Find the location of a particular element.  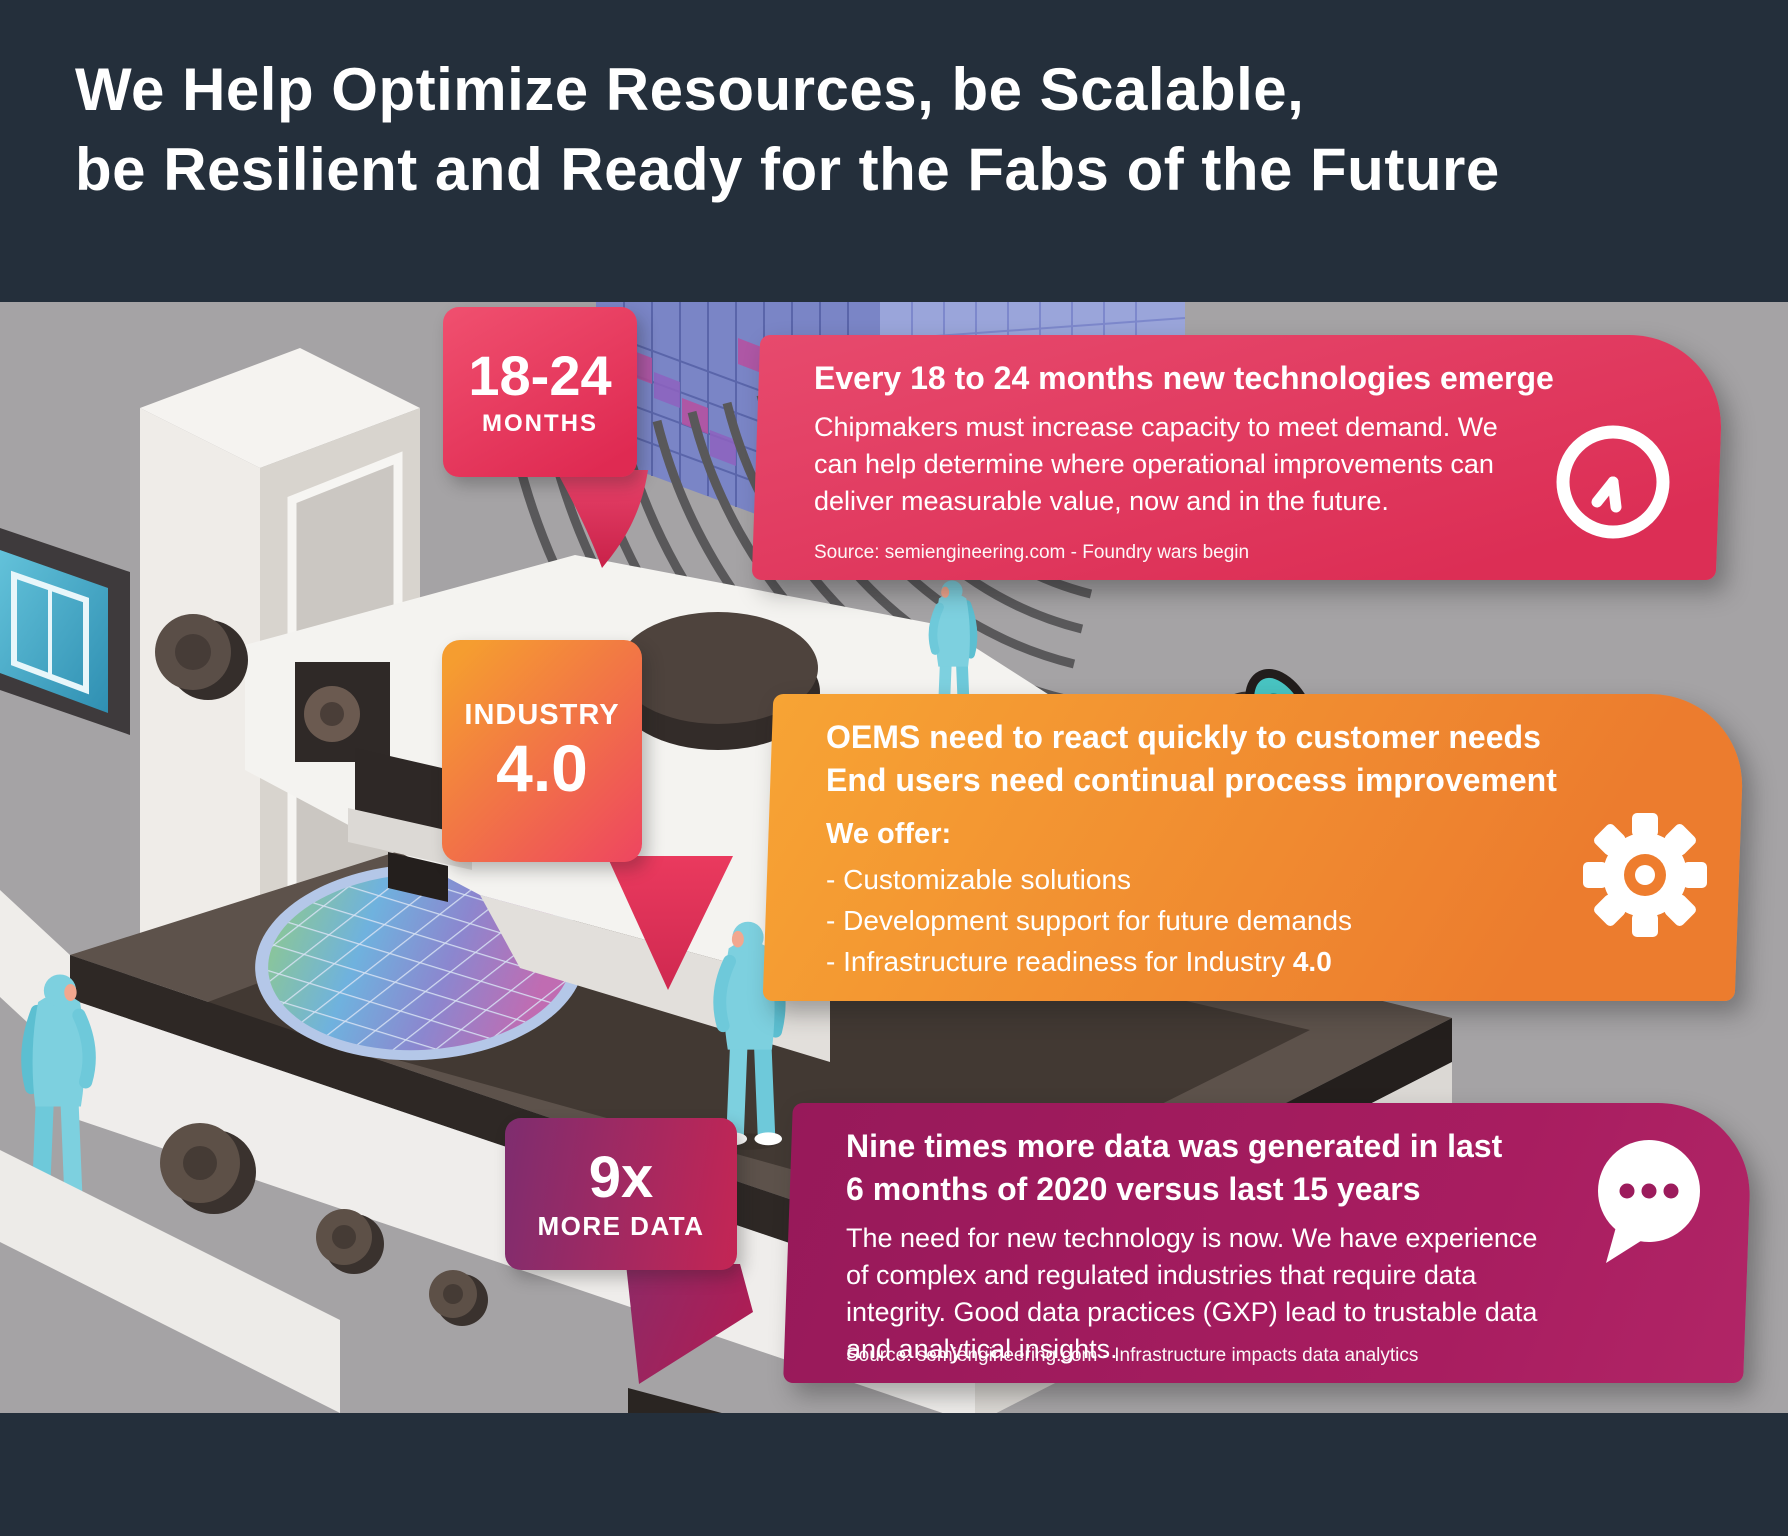

clock-icon is located at coordinates (1613, 482).